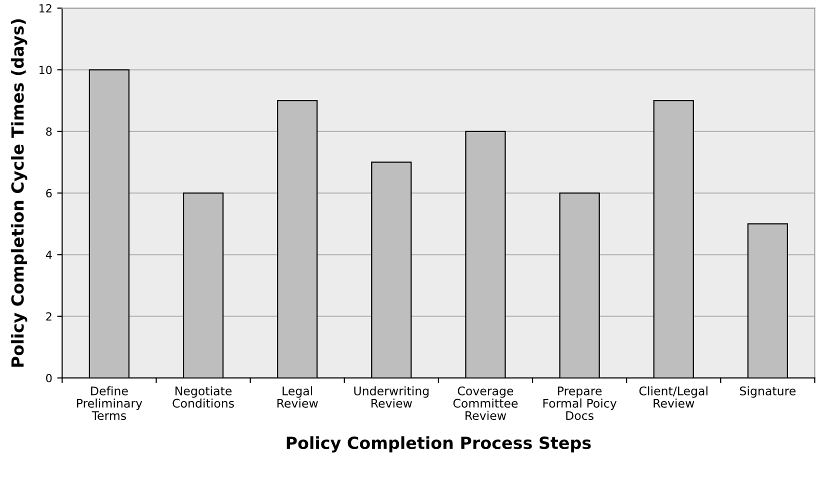 The width and height of the screenshot is (818, 479). Describe the element at coordinates (19, 193) in the screenshot. I see `y-axis-title: Policy Completion Cycle Times (days)` at that location.